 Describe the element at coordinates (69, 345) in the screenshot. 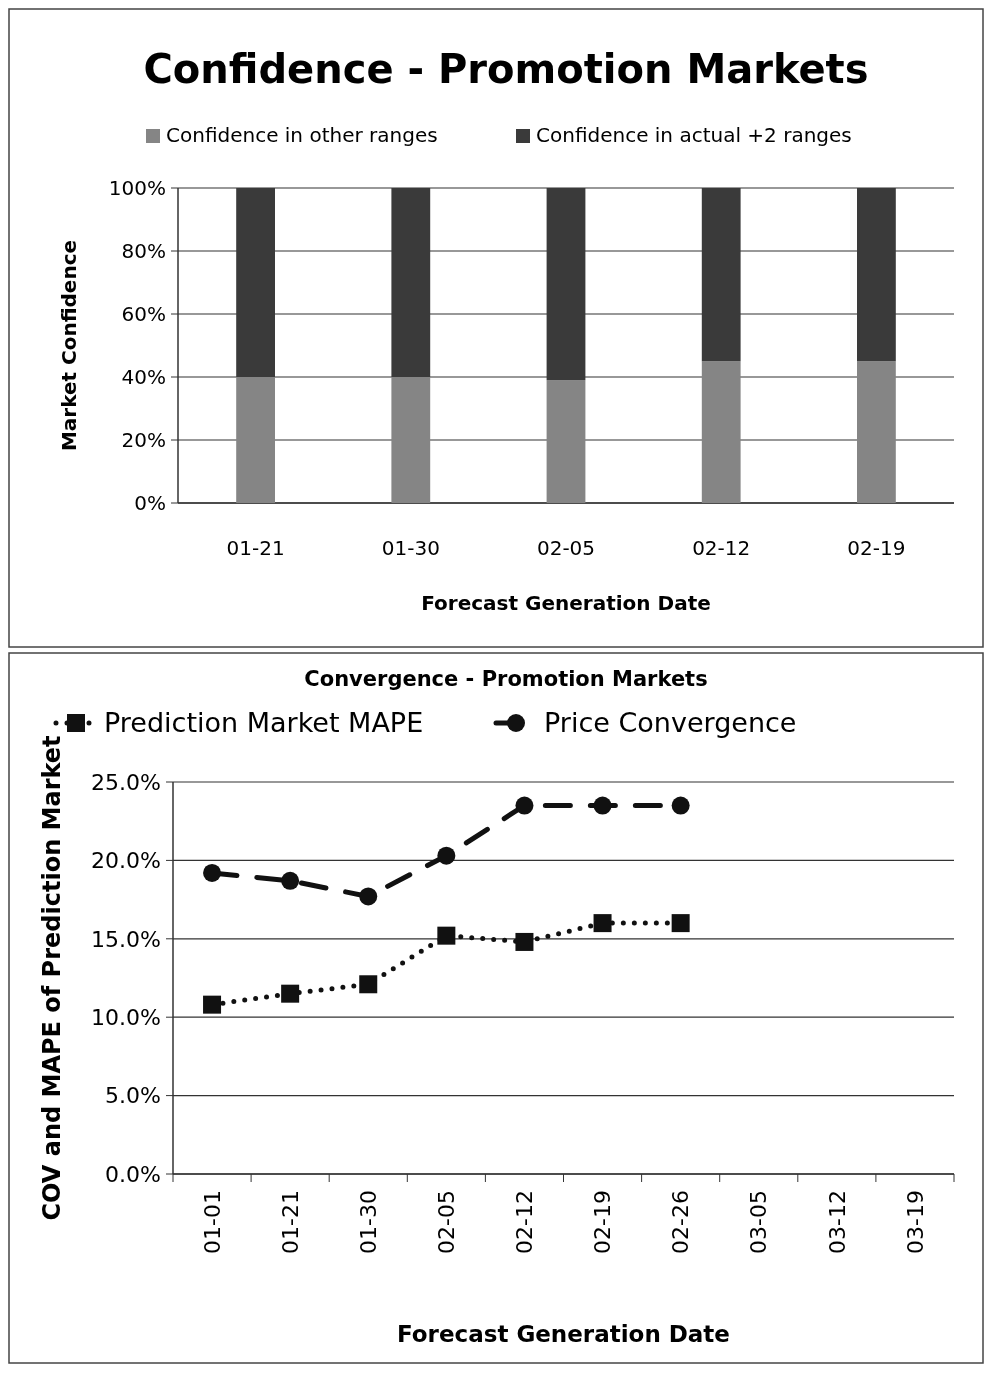

I see `y-axis-title: Market Confidence` at that location.